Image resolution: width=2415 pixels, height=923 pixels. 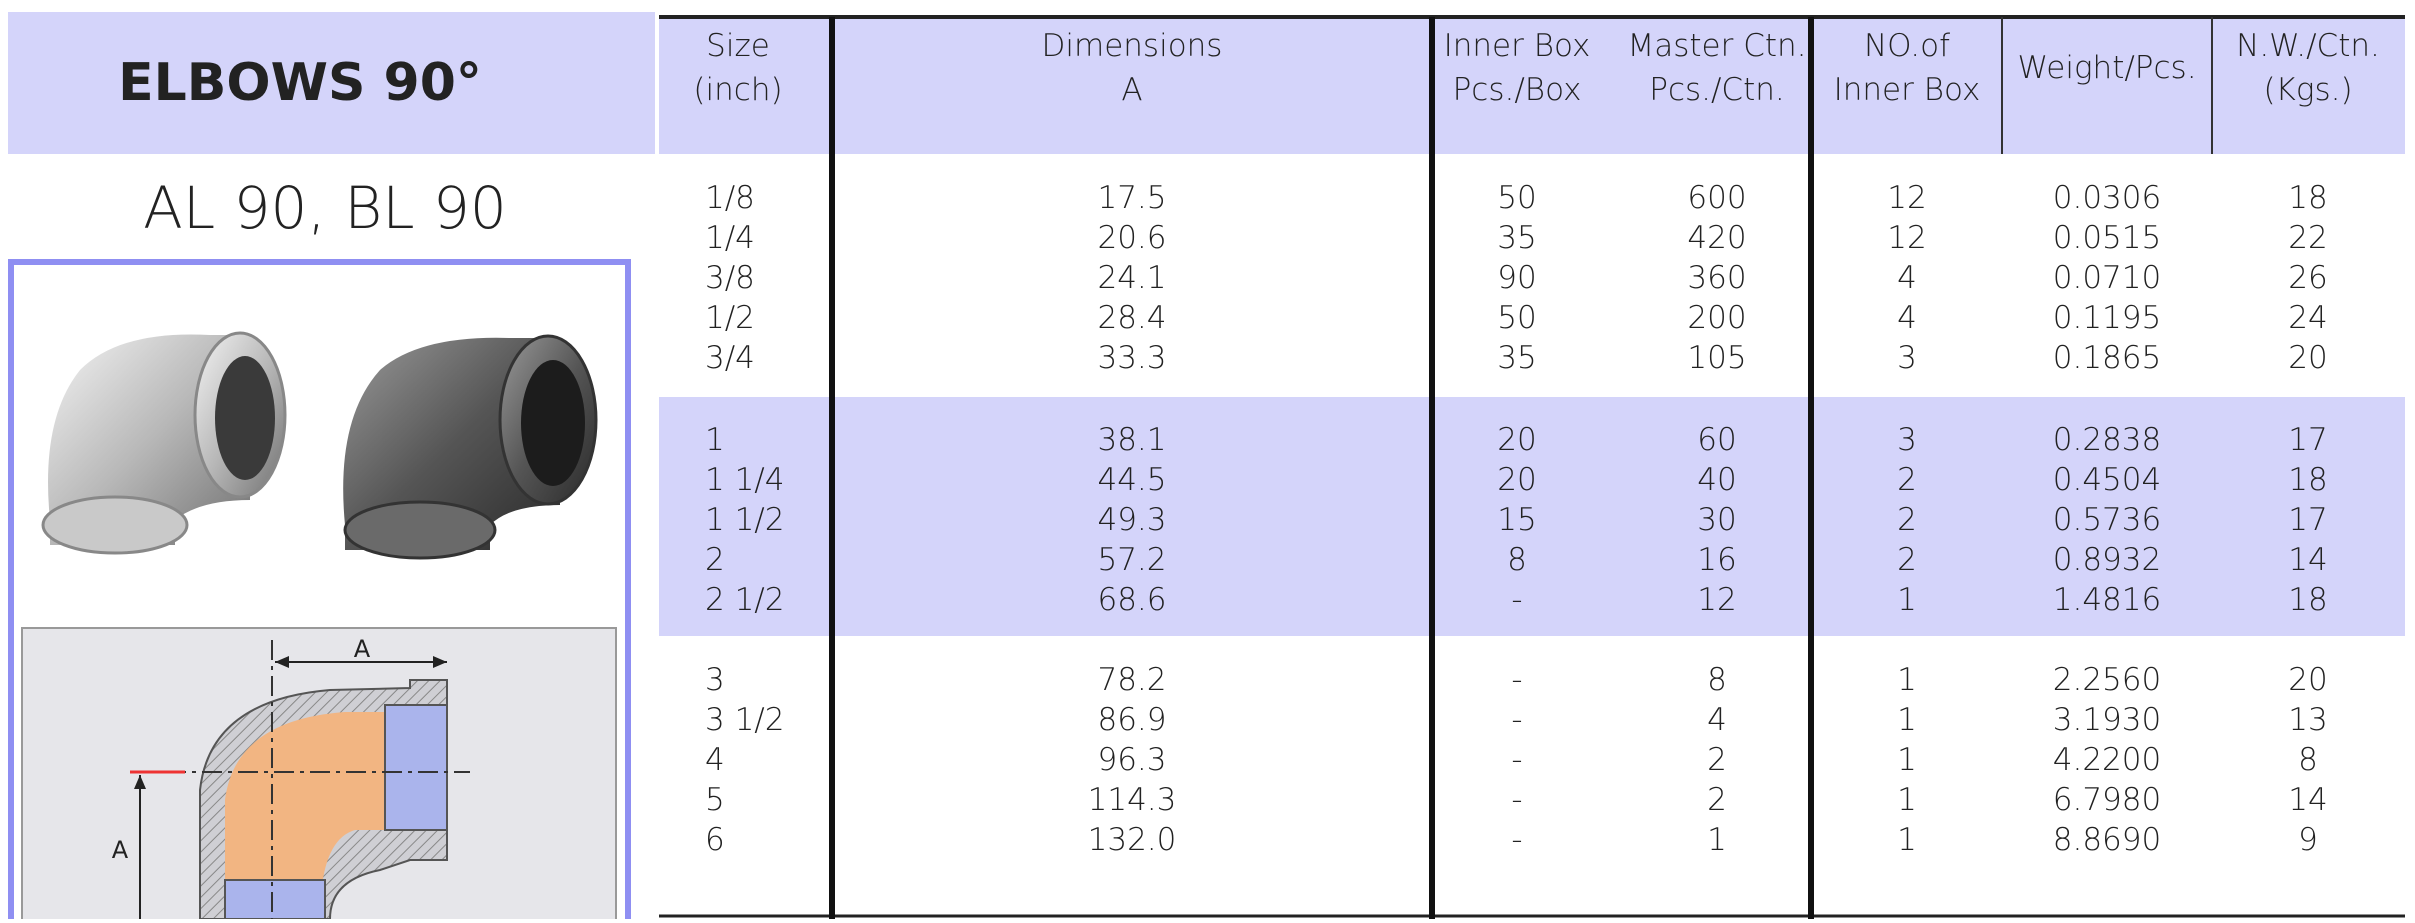 What do you see at coordinates (1716, 278) in the screenshot?
I see `table-cell: 360` at bounding box center [1716, 278].